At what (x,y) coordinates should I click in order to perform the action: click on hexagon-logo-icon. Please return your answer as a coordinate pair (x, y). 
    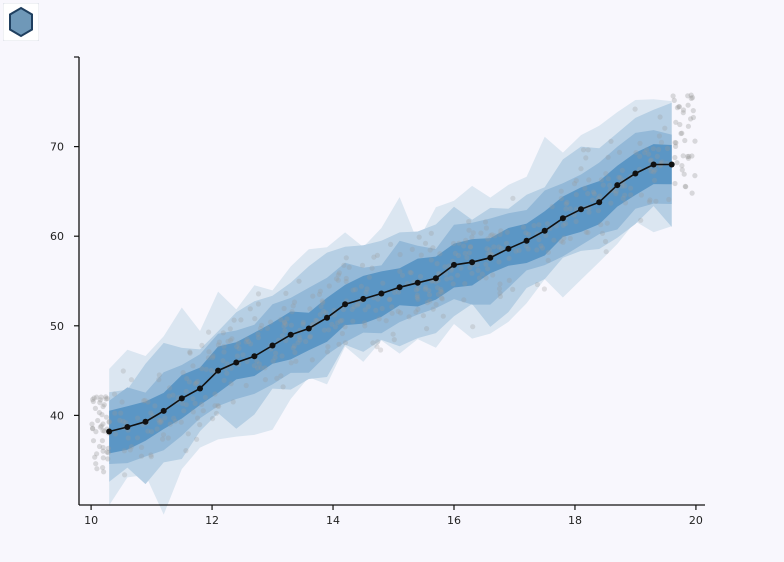
    Looking at the image, I should click on (21, 22).